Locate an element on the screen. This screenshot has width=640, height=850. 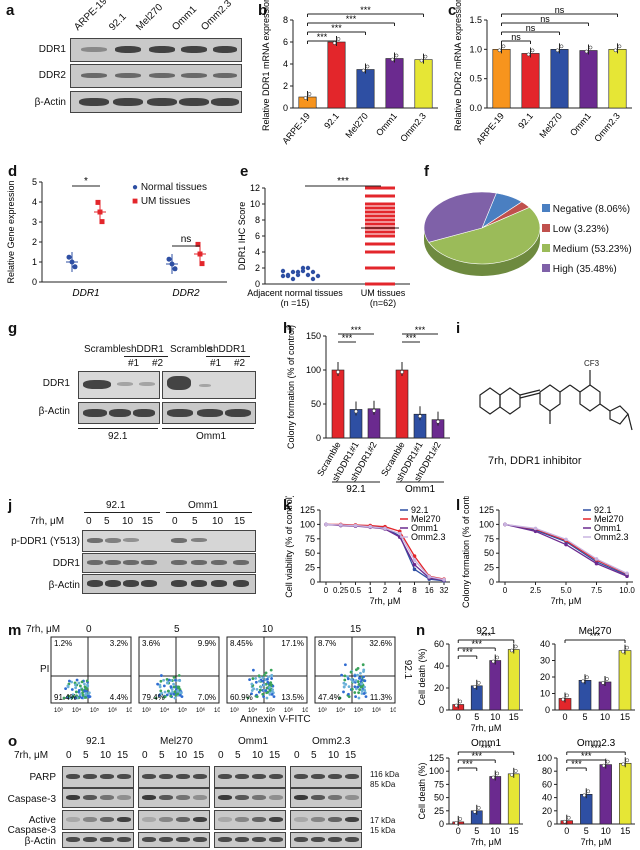
legend-um-tissues: ■ UM tissues is located at coordinates (161, 201).